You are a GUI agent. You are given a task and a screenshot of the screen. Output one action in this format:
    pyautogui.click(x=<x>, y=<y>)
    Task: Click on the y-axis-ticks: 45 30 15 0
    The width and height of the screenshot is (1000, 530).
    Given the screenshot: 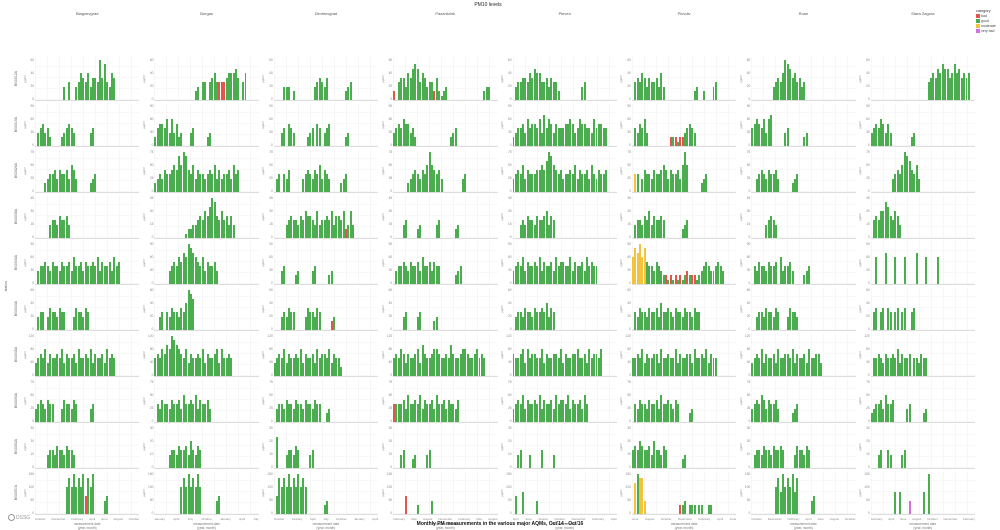 What is the action you would take?
    pyautogui.click(x=31, y=217)
    